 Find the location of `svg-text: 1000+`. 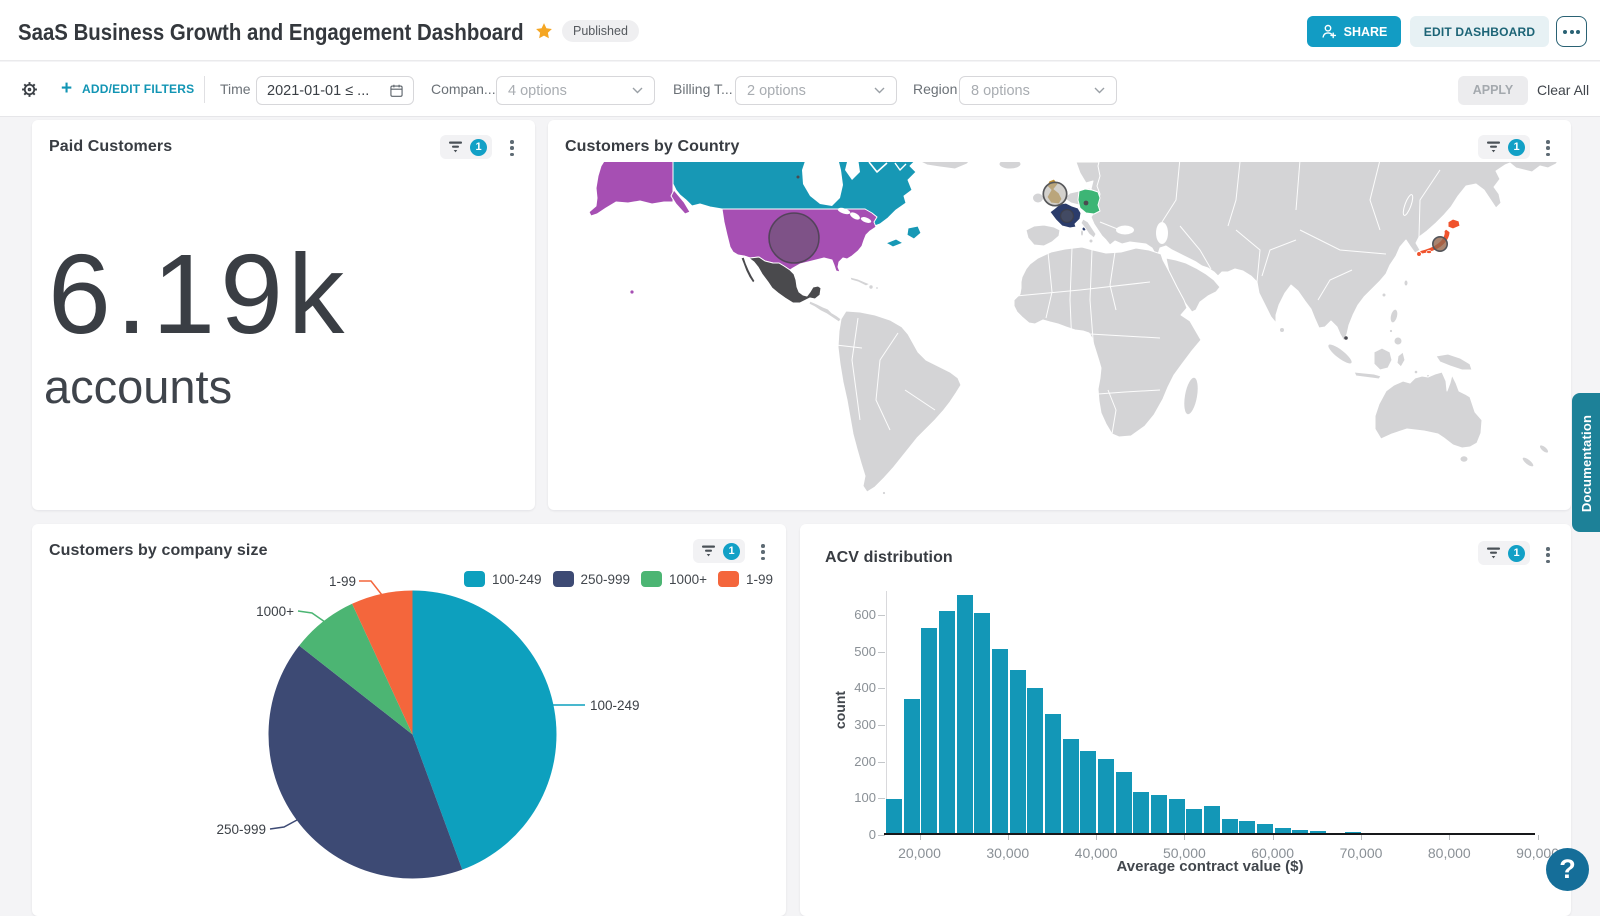

svg-text: 1000+ is located at coordinates (275, 611).